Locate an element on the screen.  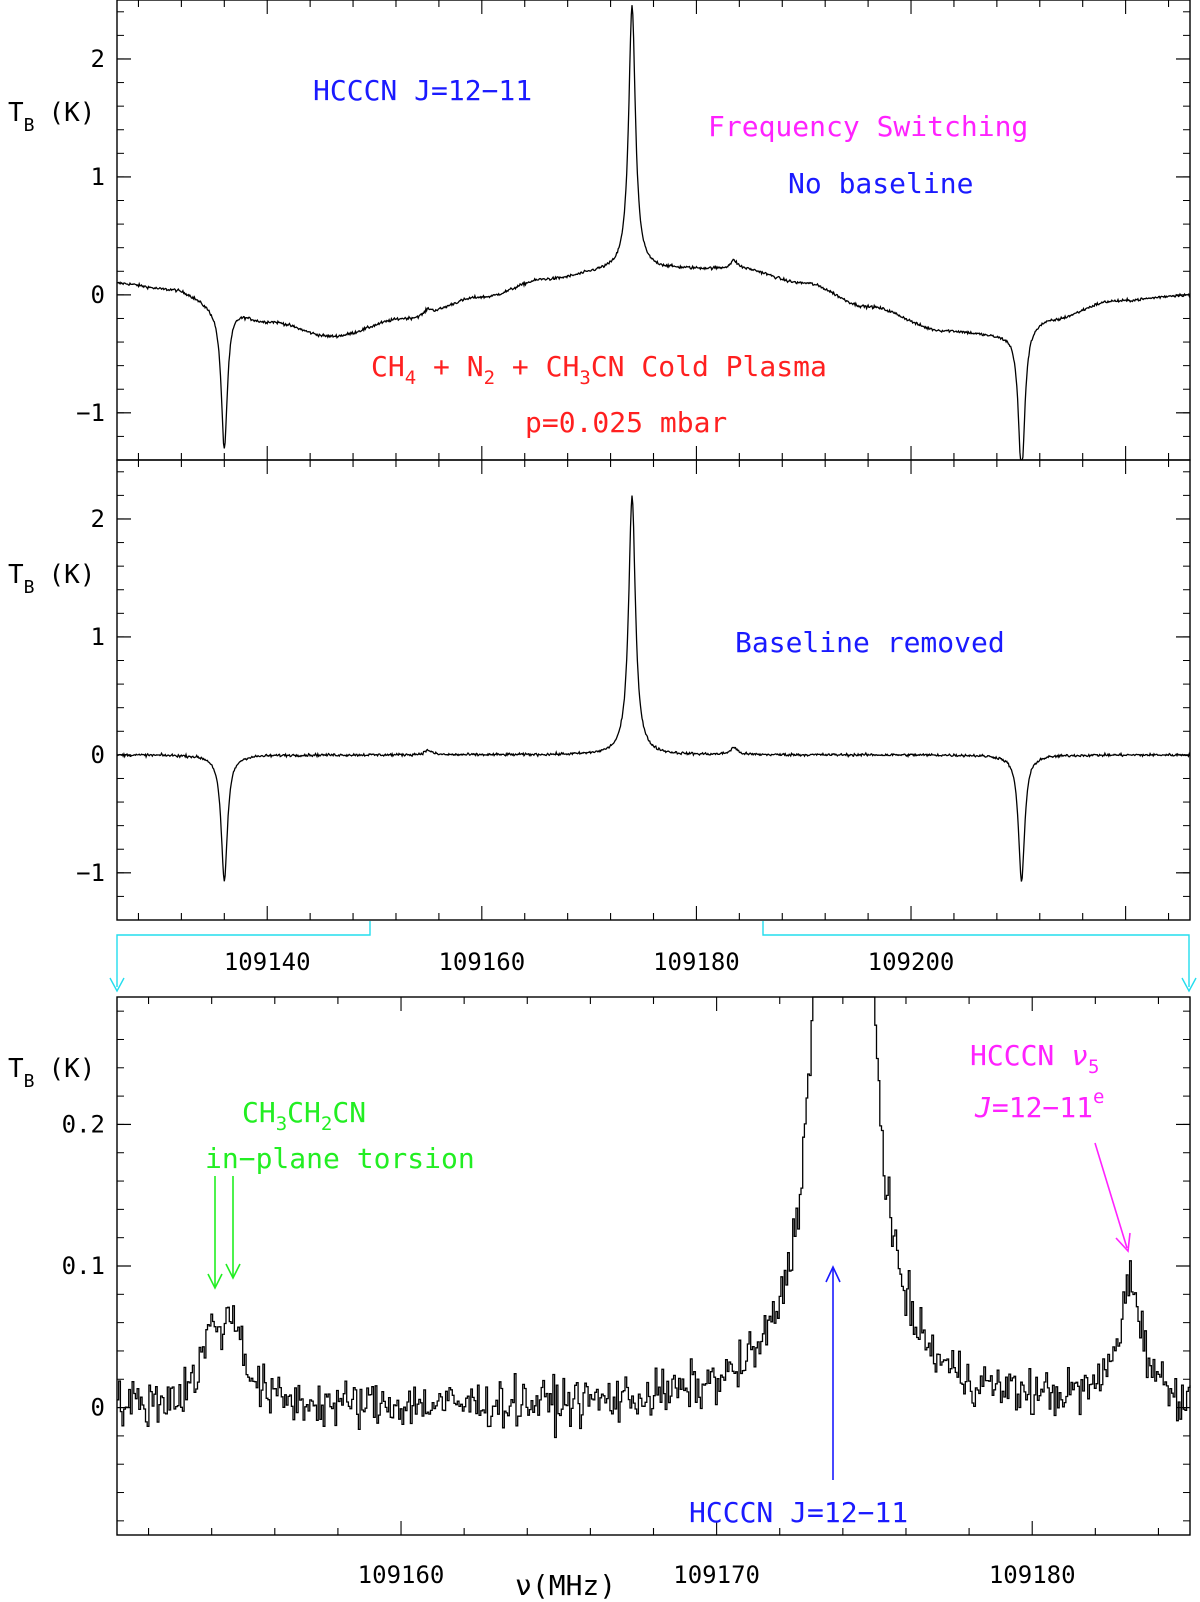
xtick-label: 109170 is located at coordinates (716, 1575).